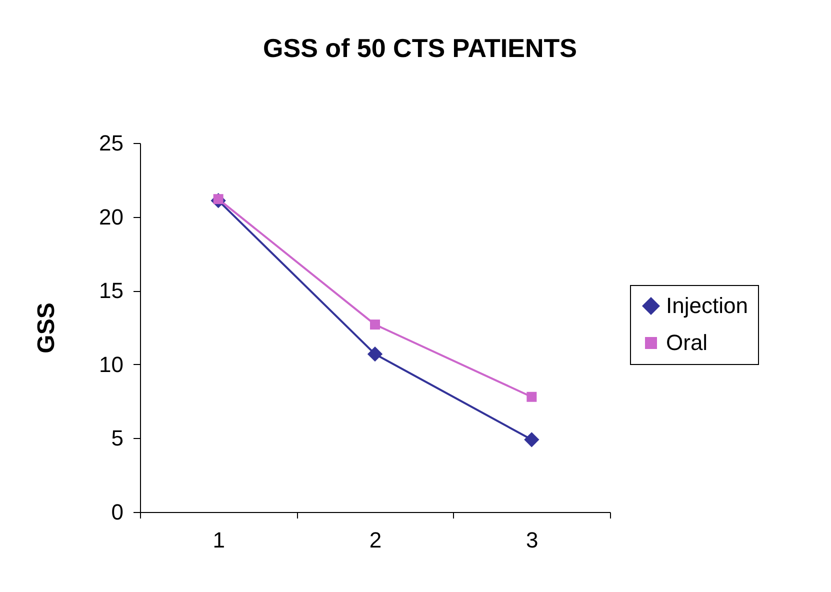 The height and width of the screenshot is (592, 831). What do you see at coordinates (46, 328) in the screenshot?
I see `y-axis-title: GSS` at bounding box center [46, 328].